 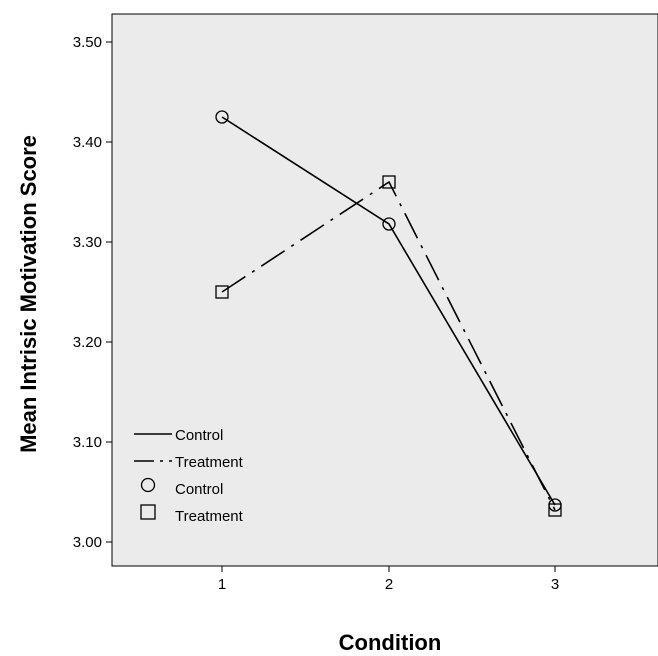 I want to click on x-axis: 1 2 3, so click(x=388, y=579).